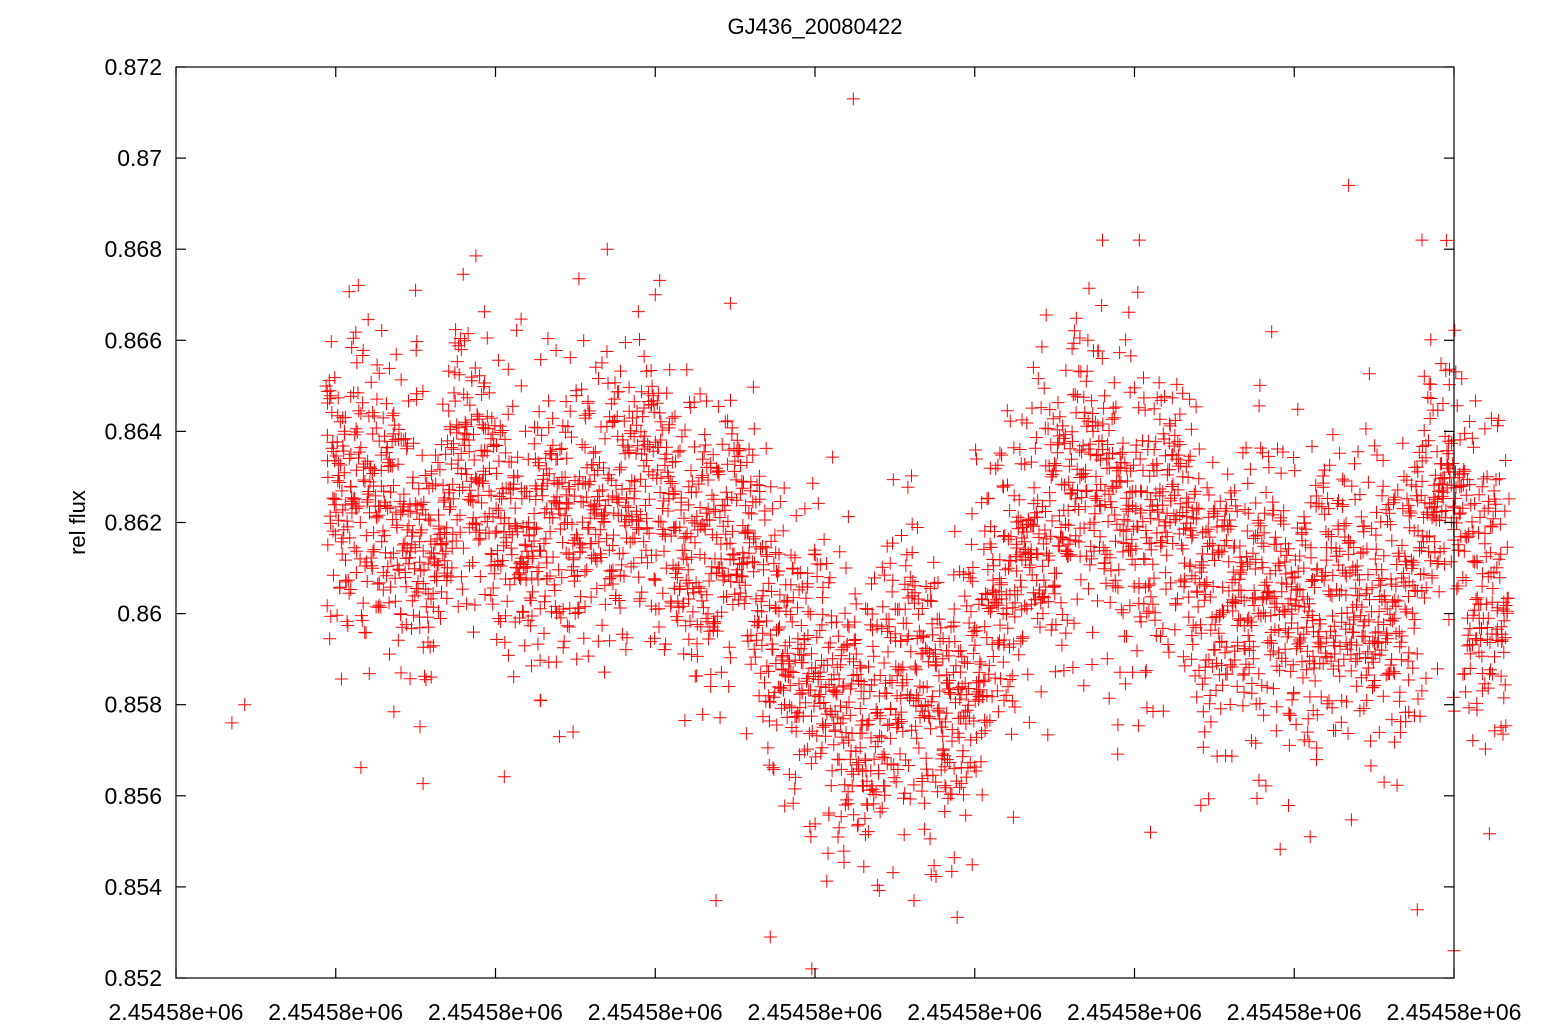  I want to click on y-tick-label: 0.852, so click(133, 978).